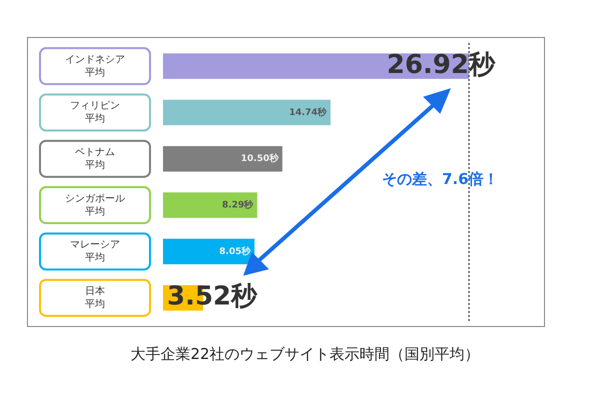 This screenshot has width=610, height=400. I want to click on y-tick-label: マレーシア平均, so click(95, 252).